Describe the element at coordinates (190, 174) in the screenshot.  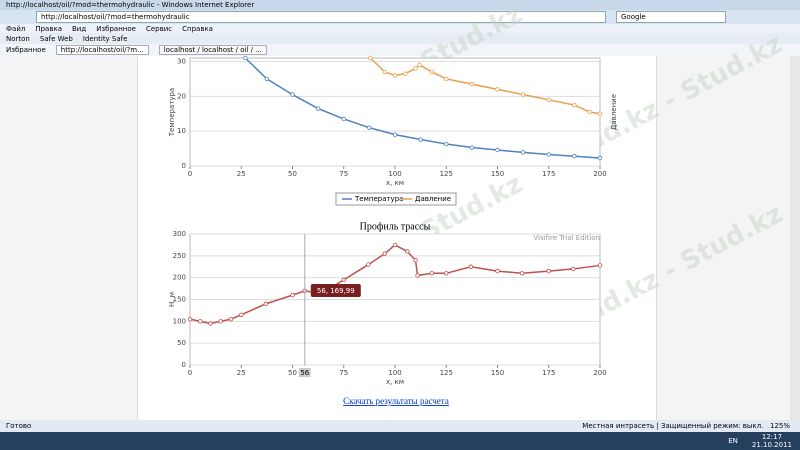
I see `x-tick-label: 0` at that location.